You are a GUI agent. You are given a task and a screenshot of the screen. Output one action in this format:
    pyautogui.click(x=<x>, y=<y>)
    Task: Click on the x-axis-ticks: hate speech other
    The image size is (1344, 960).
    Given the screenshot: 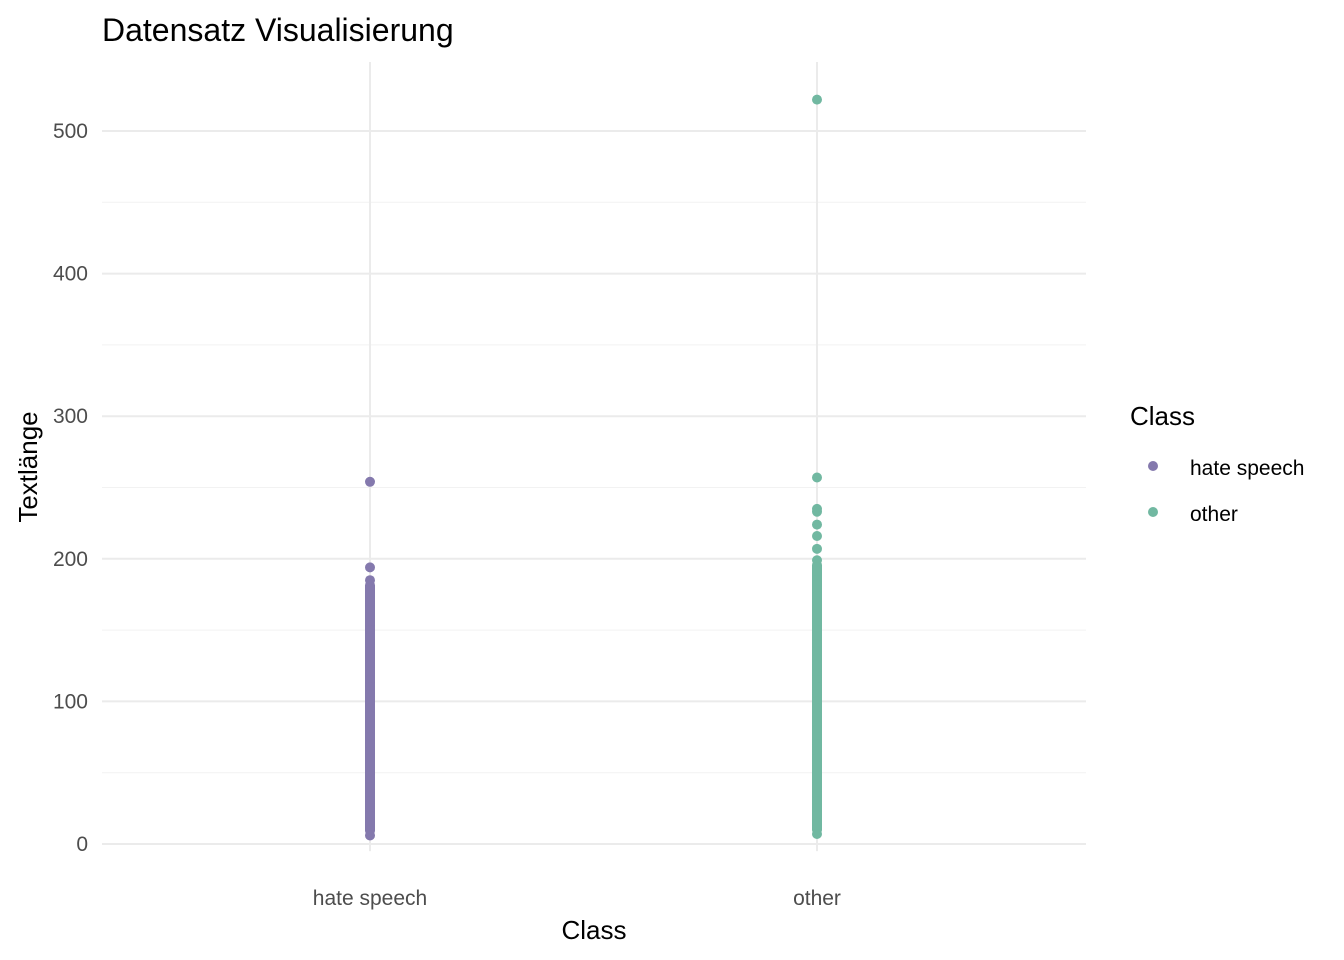 What is the action you would take?
    pyautogui.click(x=577, y=898)
    